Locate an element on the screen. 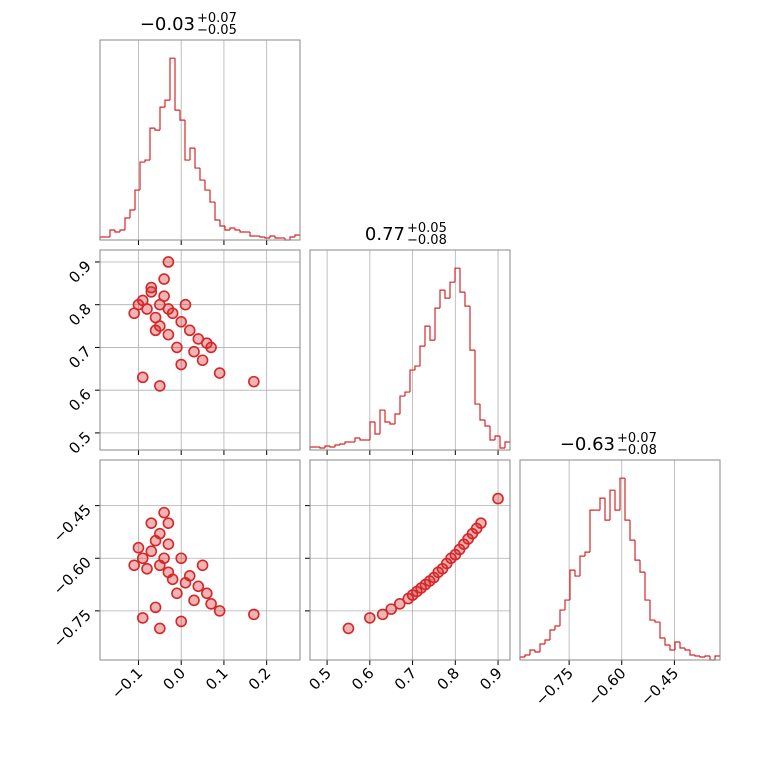 Image resolution: width=760 pixels, height=764 pixels. x-tick-label: 0.2 is located at coordinates (260, 679).